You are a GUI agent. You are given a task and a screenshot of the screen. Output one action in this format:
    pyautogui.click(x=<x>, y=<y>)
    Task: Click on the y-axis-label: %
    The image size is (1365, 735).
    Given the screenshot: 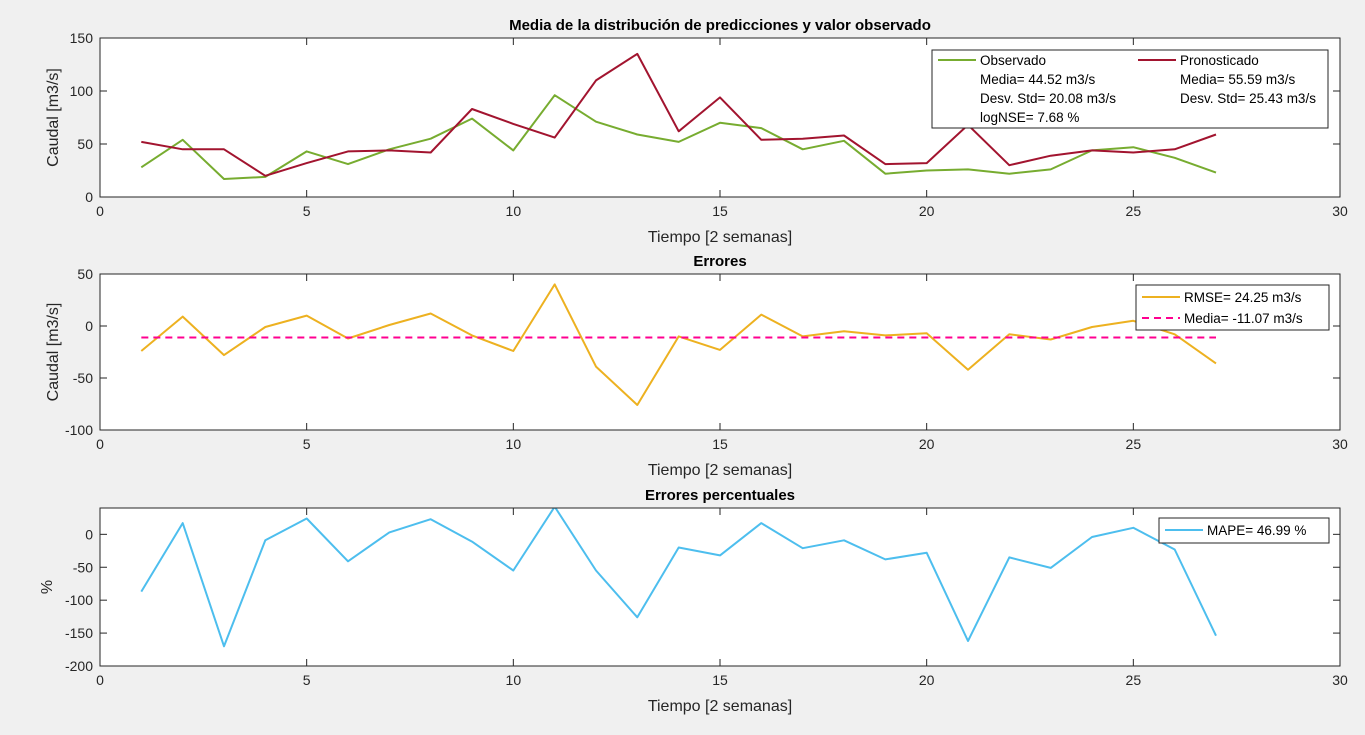 What is the action you would take?
    pyautogui.click(x=47, y=587)
    